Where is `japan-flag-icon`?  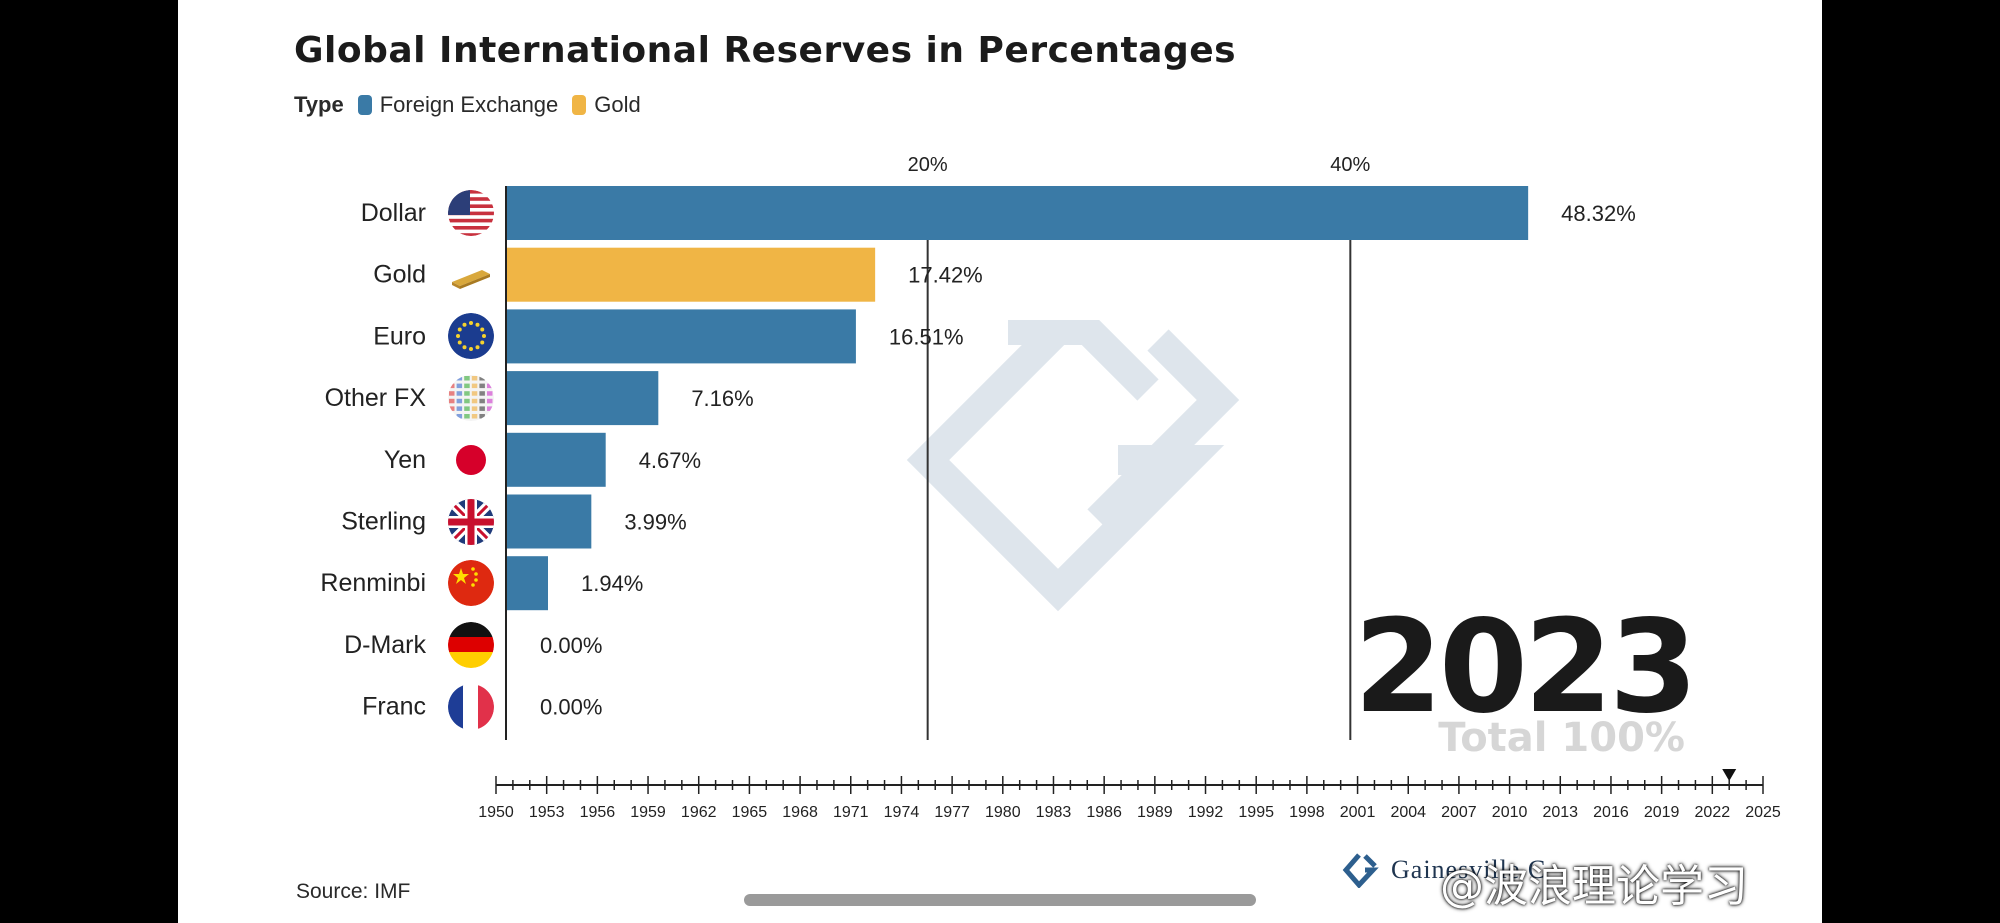 japan-flag-icon is located at coordinates (471, 459).